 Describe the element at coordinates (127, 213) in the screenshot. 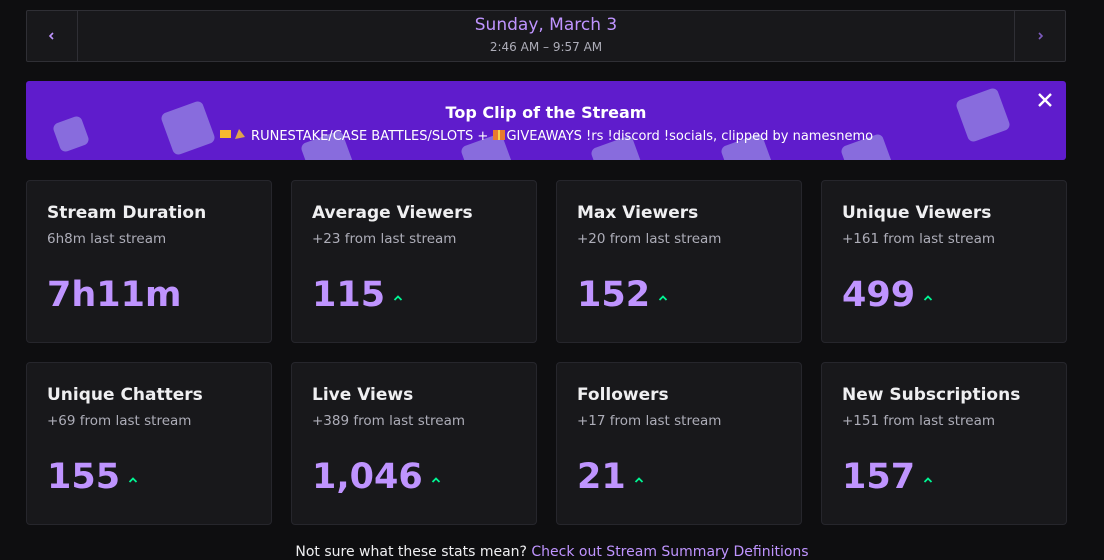

I see `stat-title: Stream Duration` at that location.